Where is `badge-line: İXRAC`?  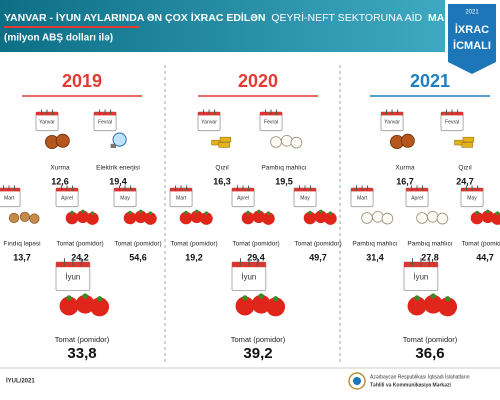 badge-line: İXRAC is located at coordinates (472, 29).